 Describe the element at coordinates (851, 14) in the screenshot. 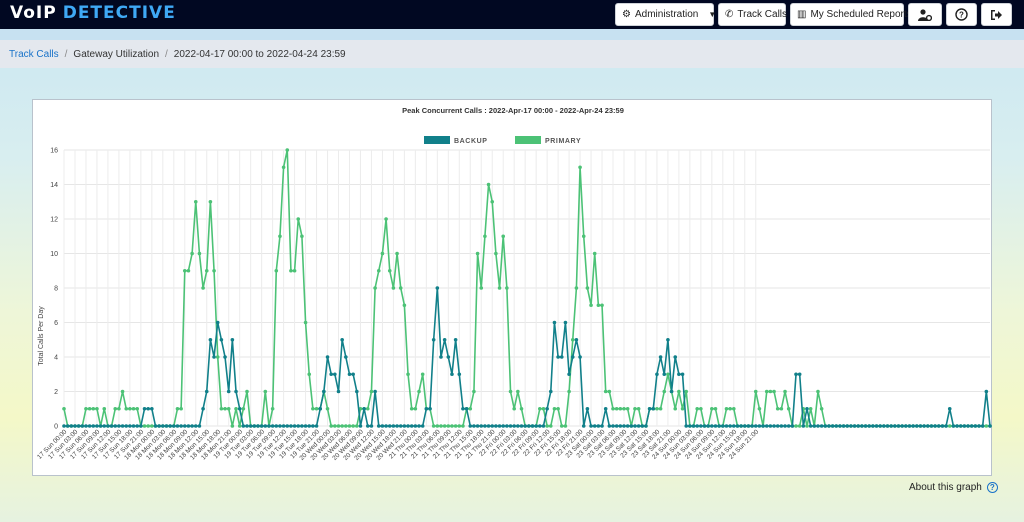

I see `scheduled-reports-button: ▥ My Scheduled Reports` at that location.